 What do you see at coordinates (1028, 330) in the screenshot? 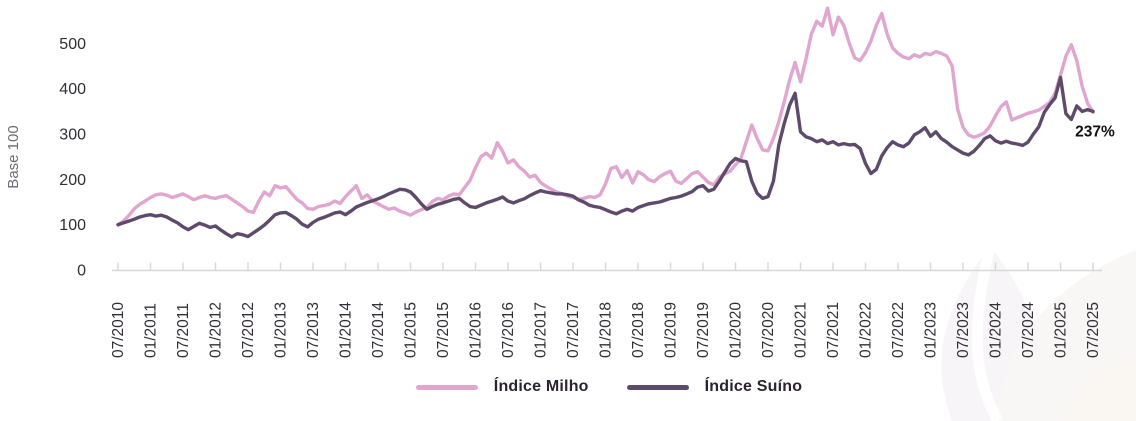
I see `x-tick-label: 07/2024` at bounding box center [1028, 330].